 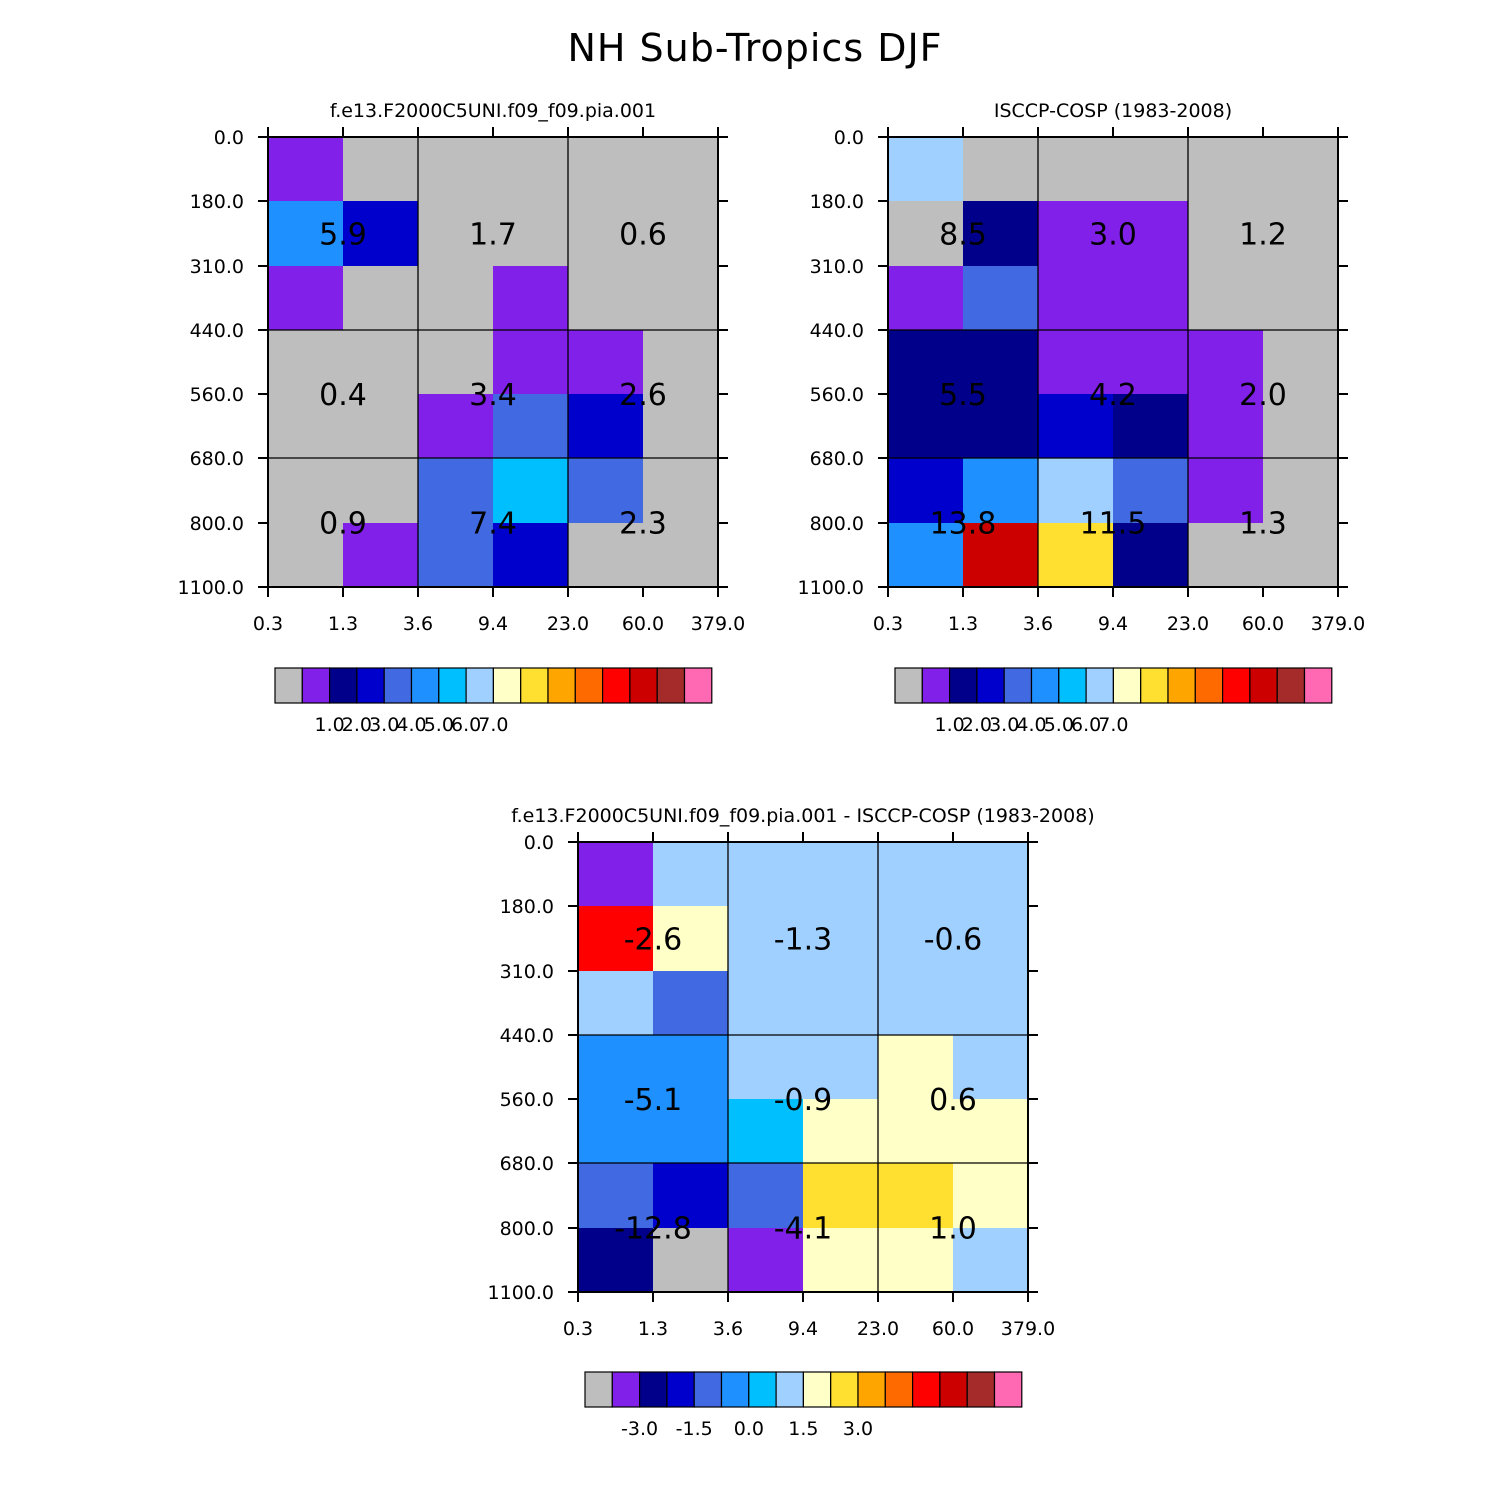 What do you see at coordinates (1113, 235) in the screenshot?
I see `box-value-label: 3.0` at bounding box center [1113, 235].